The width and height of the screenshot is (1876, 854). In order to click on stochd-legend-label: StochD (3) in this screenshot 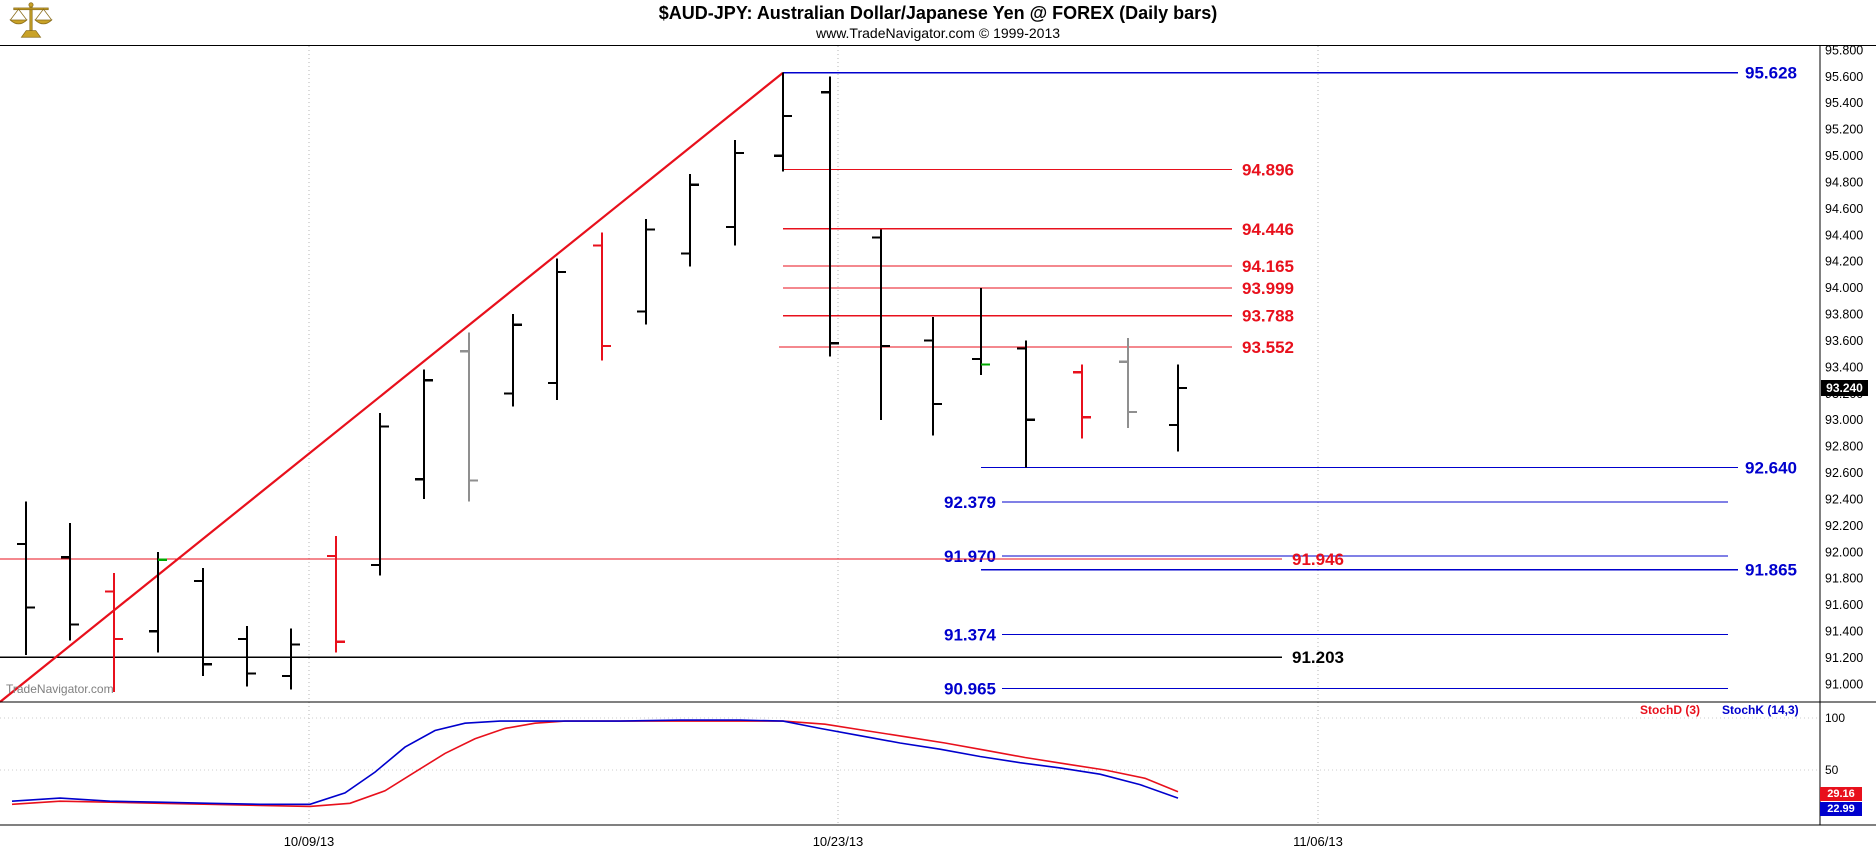, I will do `click(1670, 710)`.